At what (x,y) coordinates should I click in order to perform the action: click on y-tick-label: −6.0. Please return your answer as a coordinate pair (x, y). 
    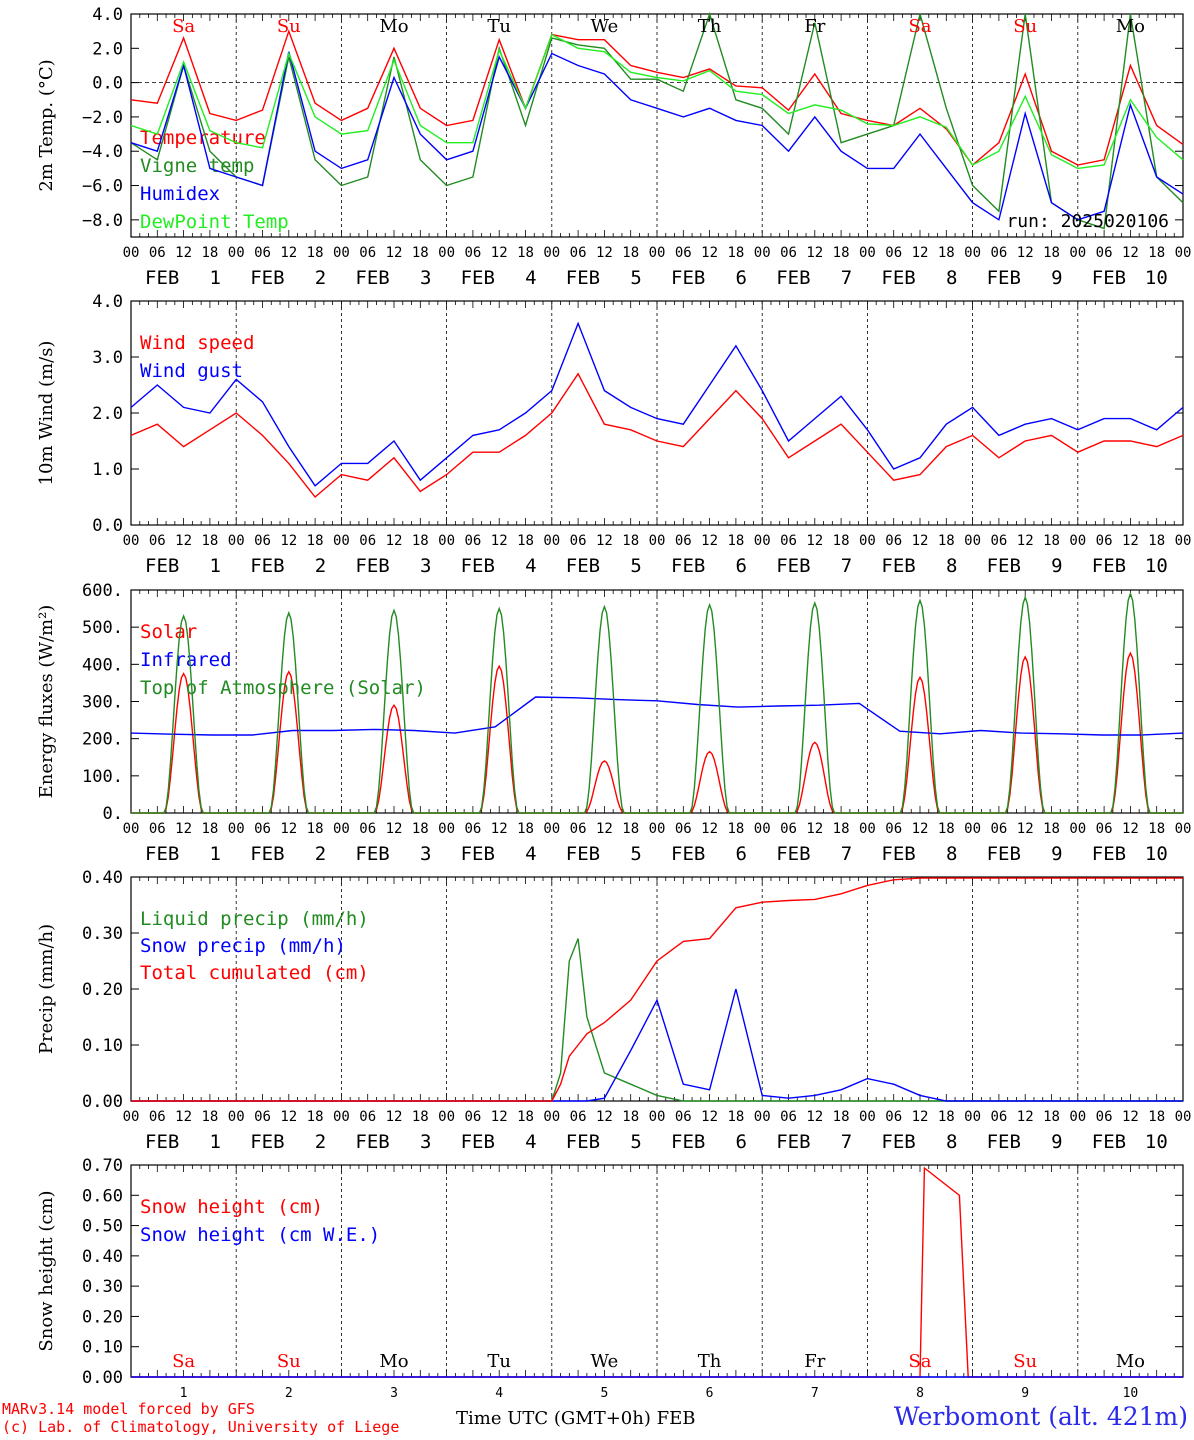
    Looking at the image, I should click on (102, 187).